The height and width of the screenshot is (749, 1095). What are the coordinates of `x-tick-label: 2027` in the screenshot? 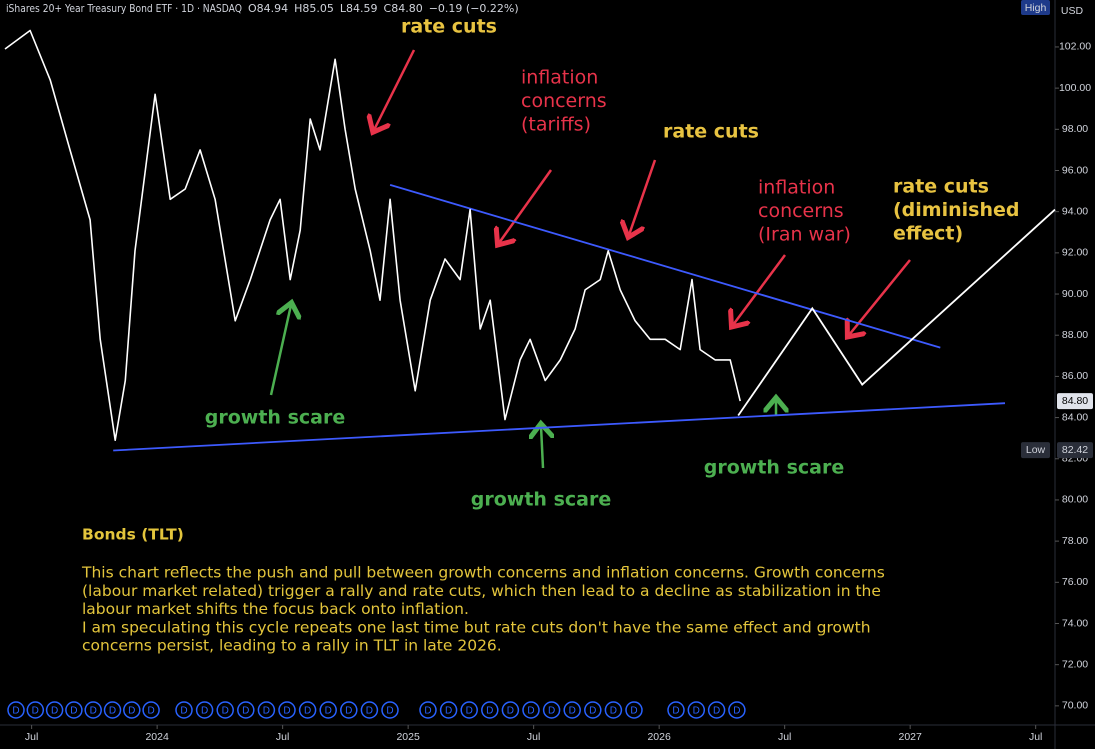 It's located at (910, 737).